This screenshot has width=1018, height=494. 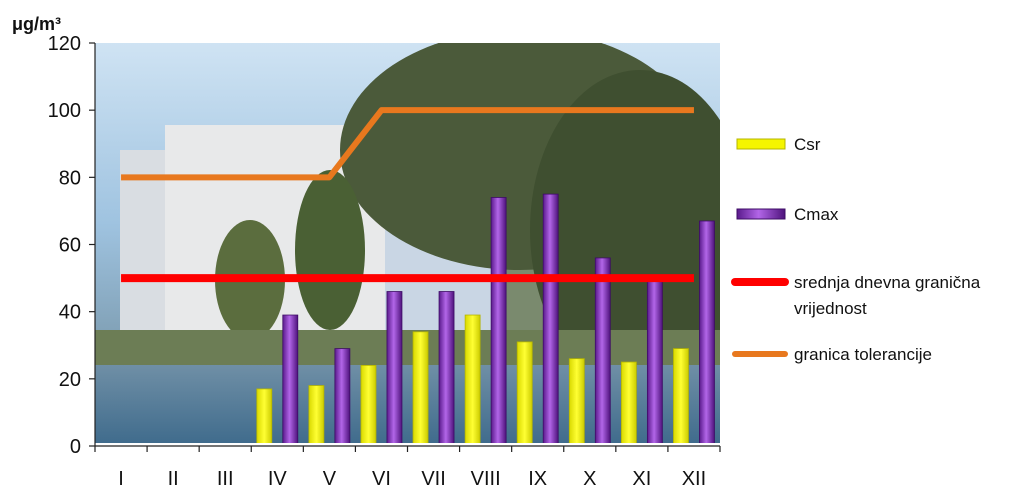 I want to click on x-tick-label: IX, so click(x=537, y=479).